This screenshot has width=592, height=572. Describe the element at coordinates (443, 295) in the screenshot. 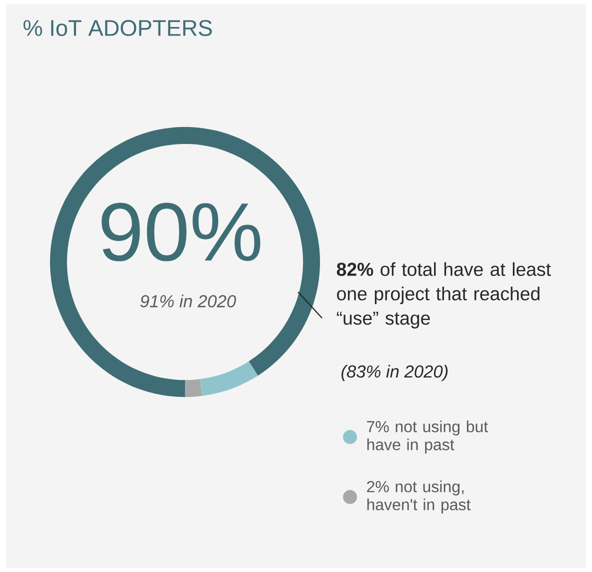

I see `text: 82% of total have at least one project that reached “use” stage` at that location.